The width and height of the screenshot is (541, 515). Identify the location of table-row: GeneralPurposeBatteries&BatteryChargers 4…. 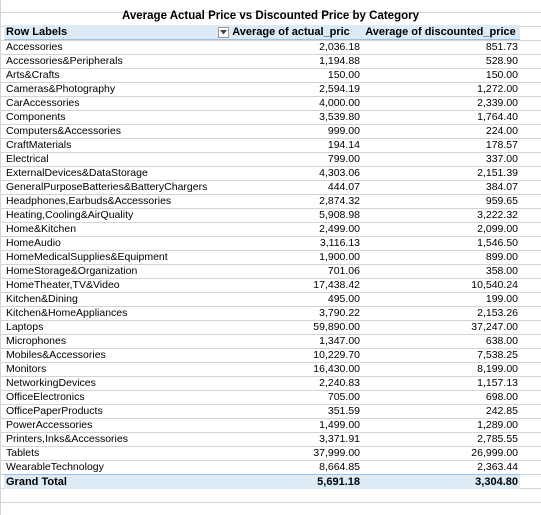
(262, 187).